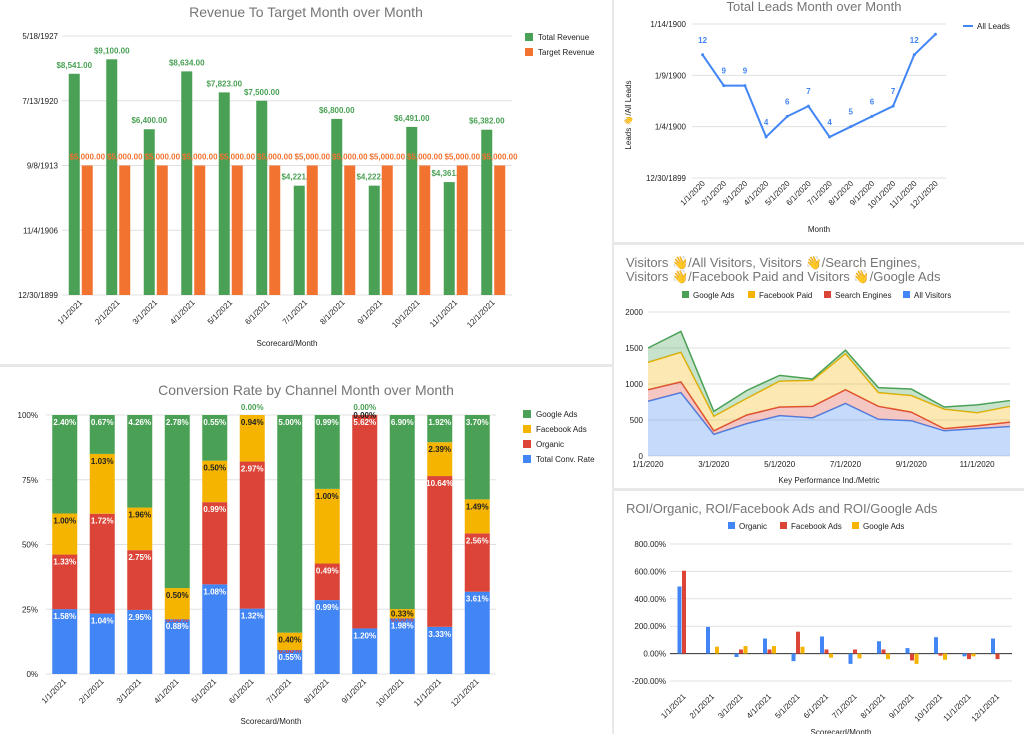 Image resolution: width=1024 pixels, height=734 pixels. Describe the element at coordinates (406, 314) in the screenshot. I see `x-tick-label: 10/1/2021` at that location.